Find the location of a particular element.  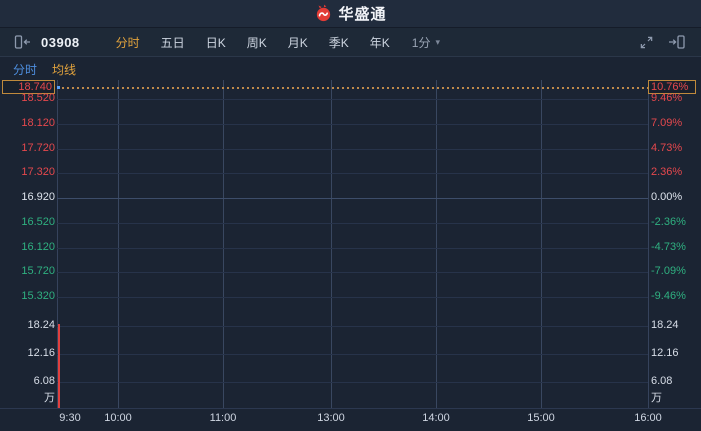

time-axis-label: 9:30 is located at coordinates (70, 418).